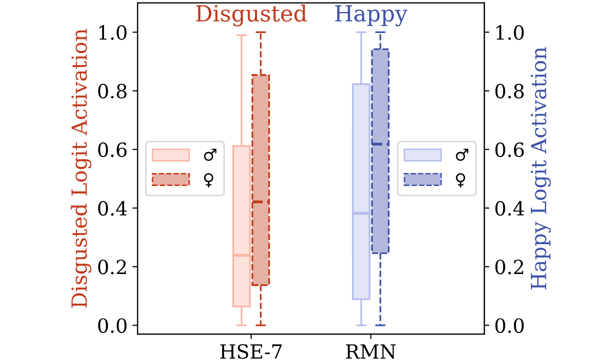 The height and width of the screenshot is (360, 598). Describe the element at coordinates (112, 208) in the screenshot. I see `y-tick-label: 0.4` at that location.